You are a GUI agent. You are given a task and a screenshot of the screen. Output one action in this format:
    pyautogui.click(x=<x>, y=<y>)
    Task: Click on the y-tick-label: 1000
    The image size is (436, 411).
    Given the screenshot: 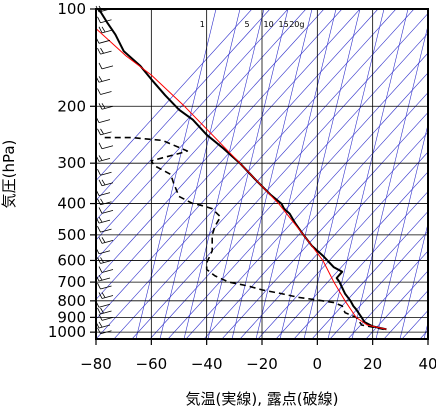 What is the action you would take?
    pyautogui.click(x=67, y=332)
    